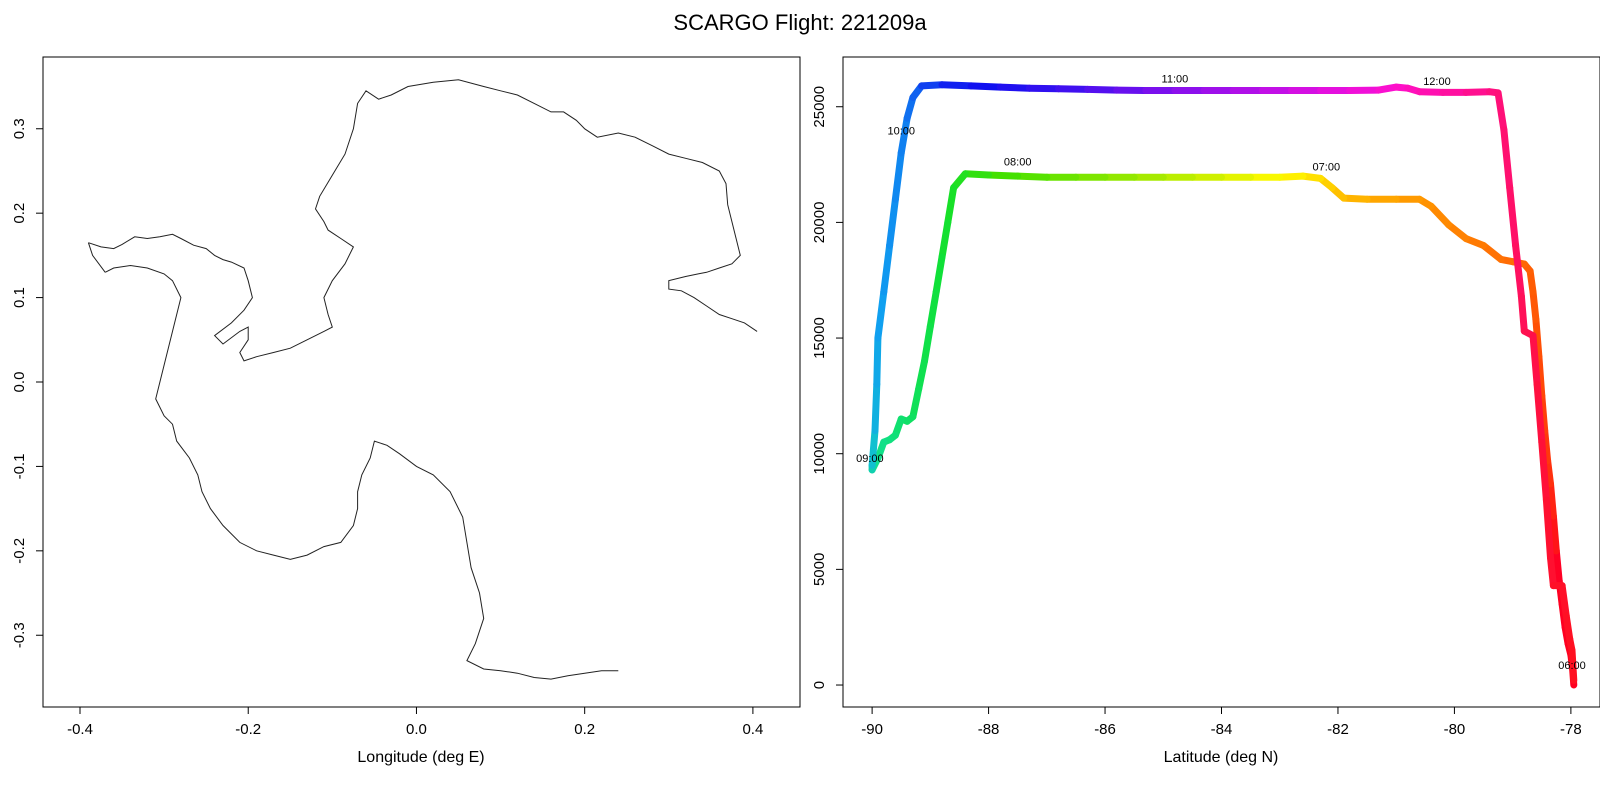  I want to click on altitude-y-tick-label: 5000, so click(819, 569).